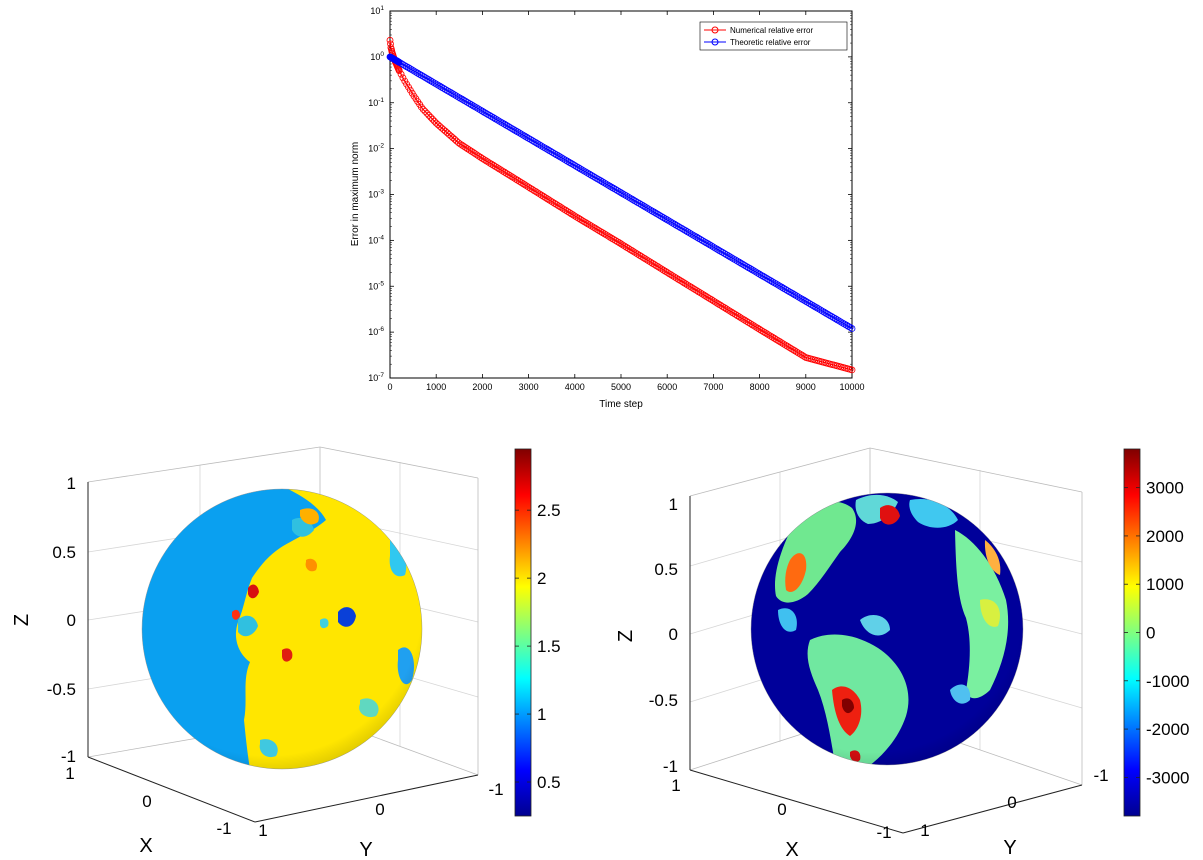 The height and width of the screenshot is (860, 1203). What do you see at coordinates (283, 652) in the screenshot?
I see `axes-front-left` at bounding box center [283, 652].